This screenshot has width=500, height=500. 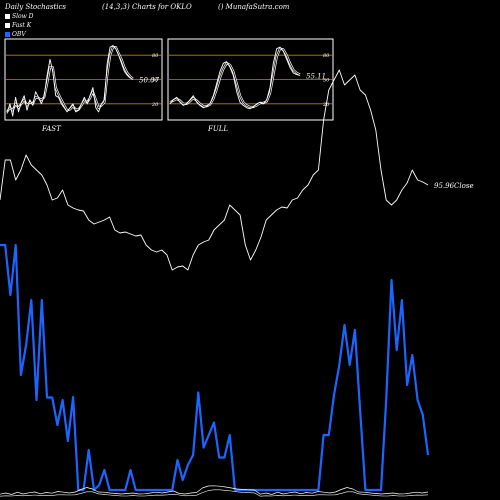 What do you see at coordinates (326, 56) in the screenshot?
I see `ytick-full-80: 80` at bounding box center [326, 56].